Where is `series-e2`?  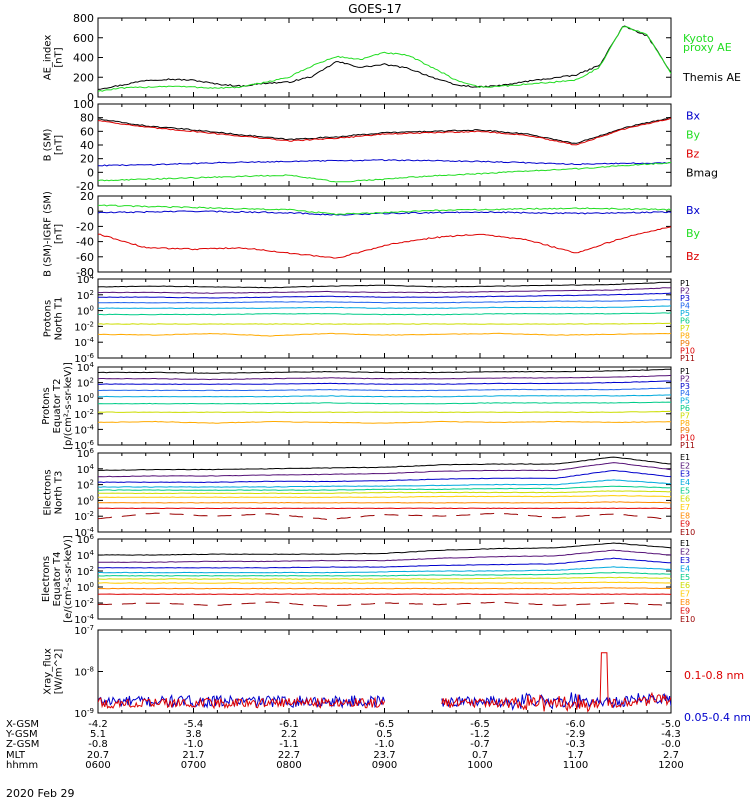 series-e2 is located at coordinates (384, 556).